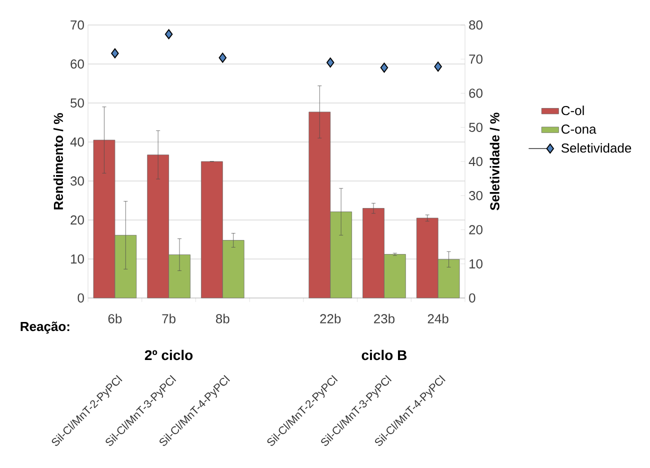 This screenshot has height=468, width=650. What do you see at coordinates (77, 181) in the screenshot?
I see `y-tick-label: 30` at bounding box center [77, 181].